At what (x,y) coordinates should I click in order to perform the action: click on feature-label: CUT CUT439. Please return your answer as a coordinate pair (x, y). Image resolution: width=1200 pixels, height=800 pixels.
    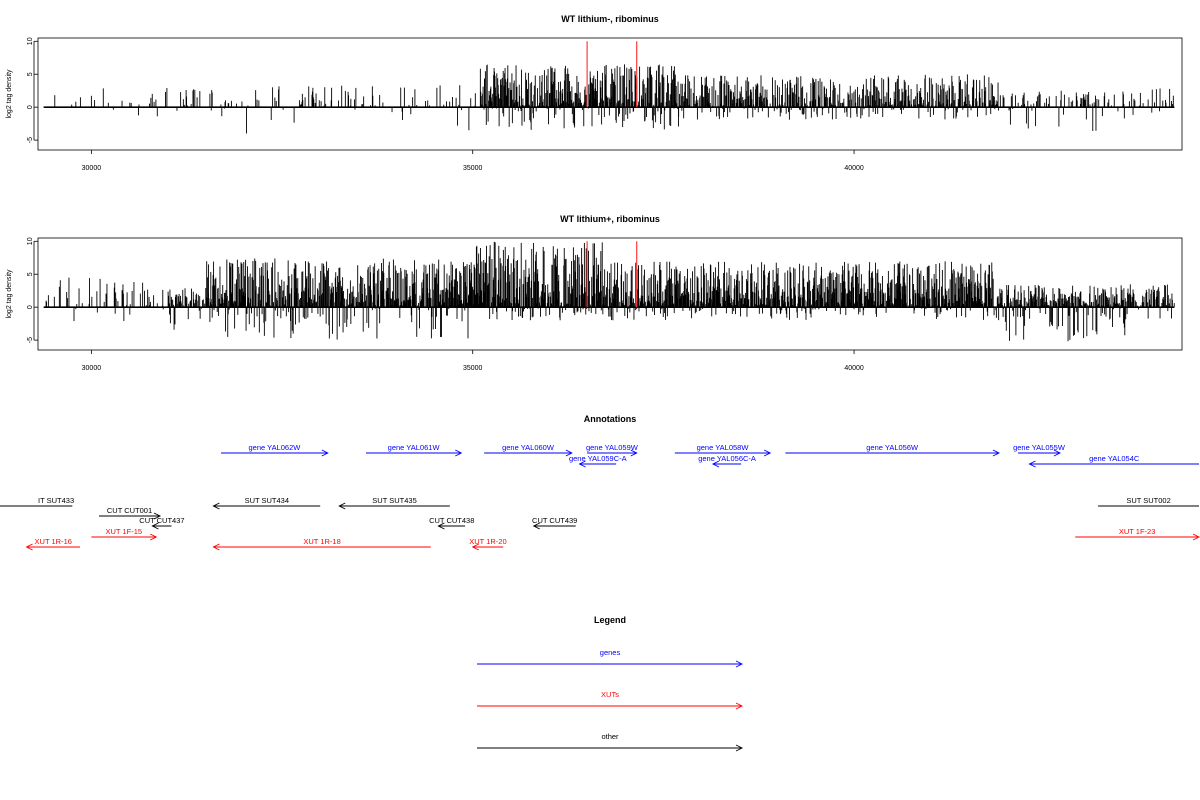
    Looking at the image, I should click on (554, 520).